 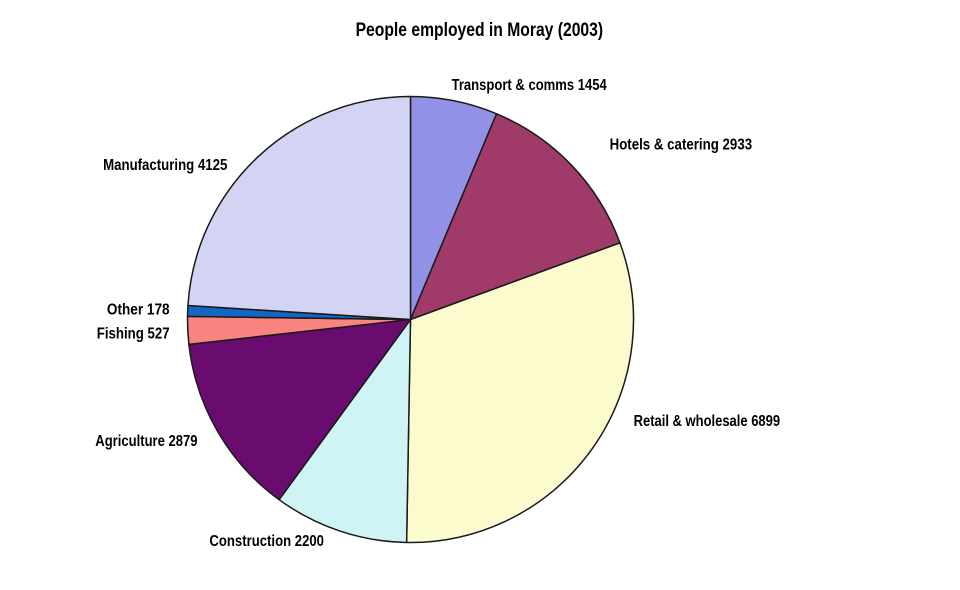 What do you see at coordinates (529, 85) in the screenshot?
I see `svg-text: Transport & comms 1454` at bounding box center [529, 85].